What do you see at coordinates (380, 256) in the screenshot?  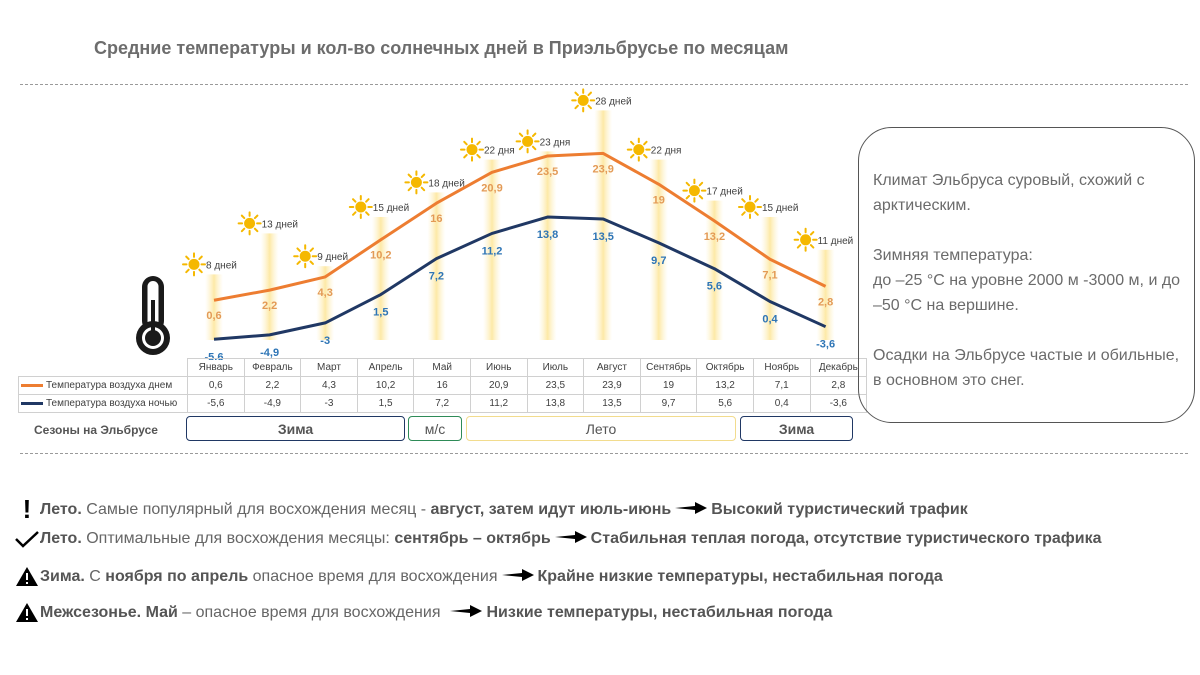 I see `day-temperature-label: 10,2` at bounding box center [380, 256].